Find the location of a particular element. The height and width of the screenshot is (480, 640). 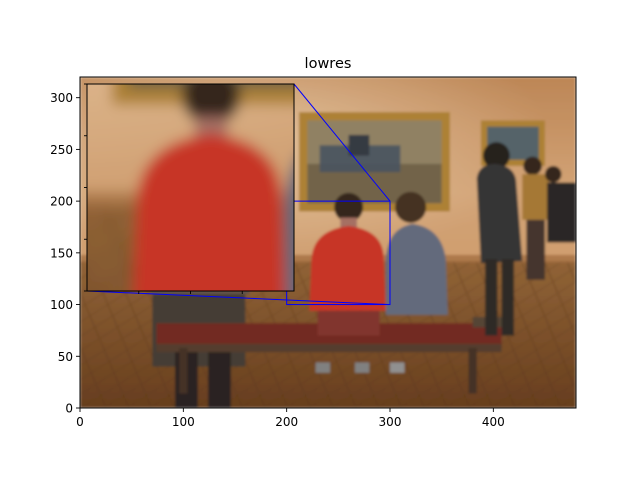

y-tick-label: 100 is located at coordinates (61, 305).